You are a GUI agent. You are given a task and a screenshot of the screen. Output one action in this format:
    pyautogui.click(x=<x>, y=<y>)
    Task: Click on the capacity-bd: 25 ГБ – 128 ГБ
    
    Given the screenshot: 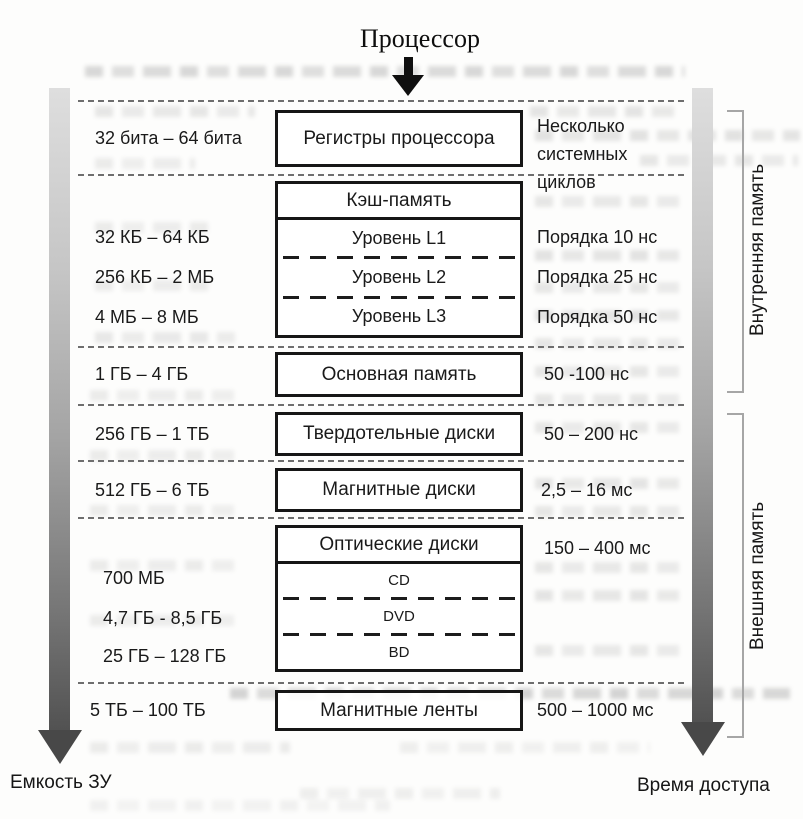 What is the action you would take?
    pyautogui.click(x=165, y=656)
    